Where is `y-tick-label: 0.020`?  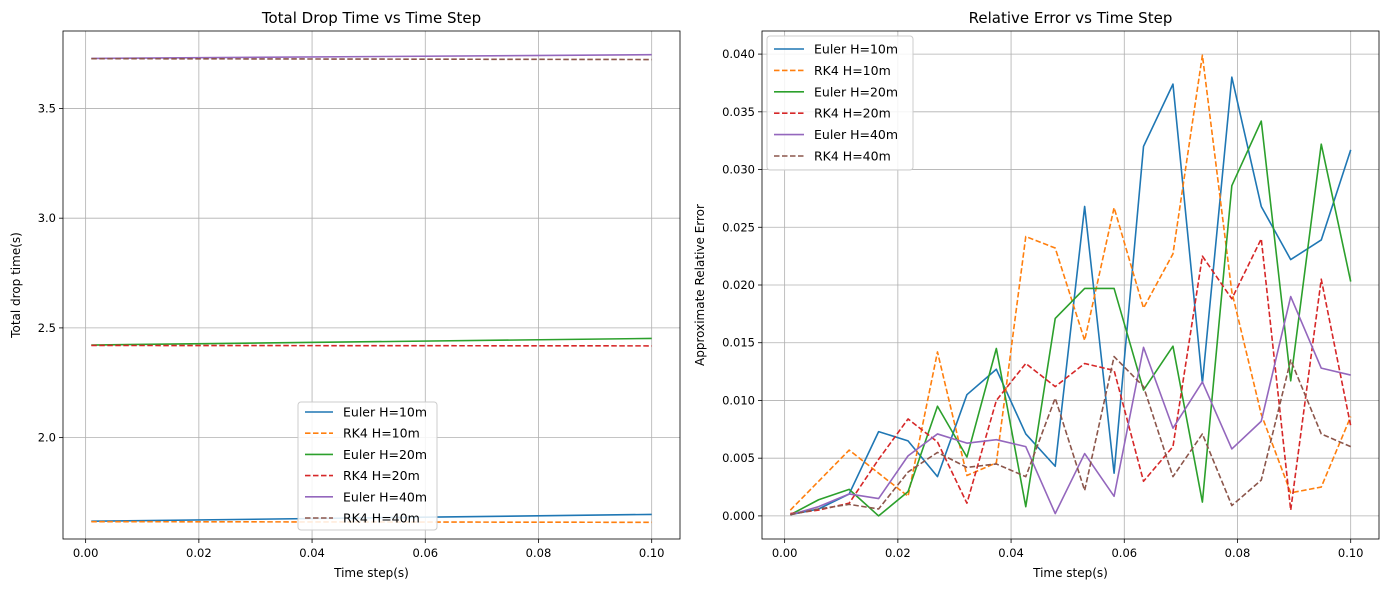 y-tick-label: 0.020 is located at coordinates (738, 285).